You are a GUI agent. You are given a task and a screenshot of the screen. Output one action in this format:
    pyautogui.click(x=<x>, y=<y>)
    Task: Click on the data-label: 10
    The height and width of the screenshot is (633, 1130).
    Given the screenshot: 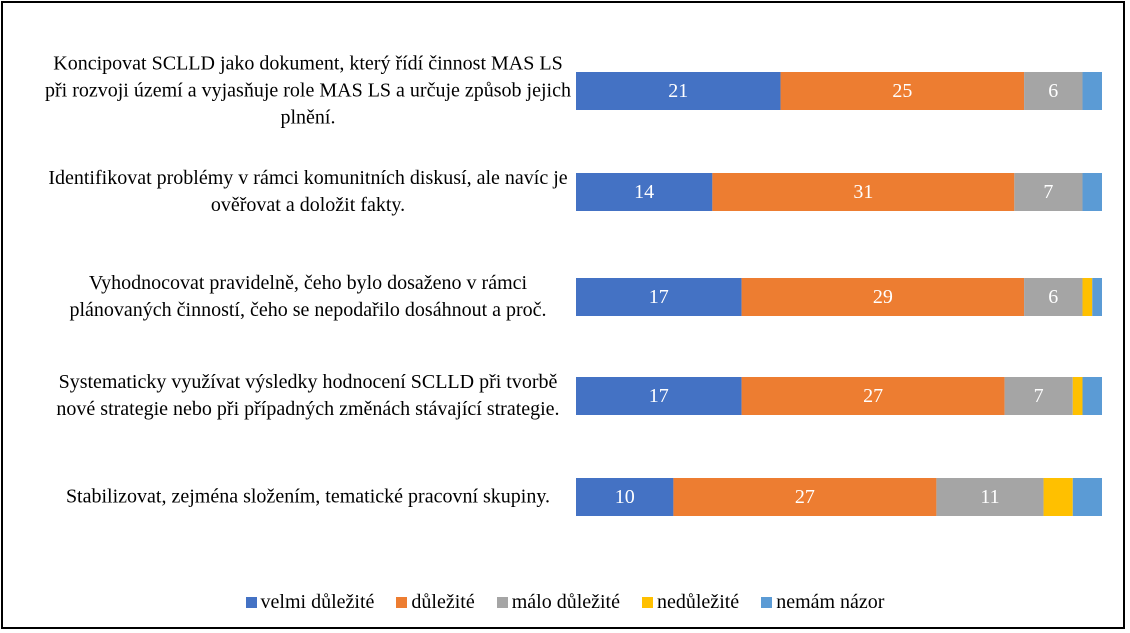 What is the action you would take?
    pyautogui.click(x=625, y=497)
    